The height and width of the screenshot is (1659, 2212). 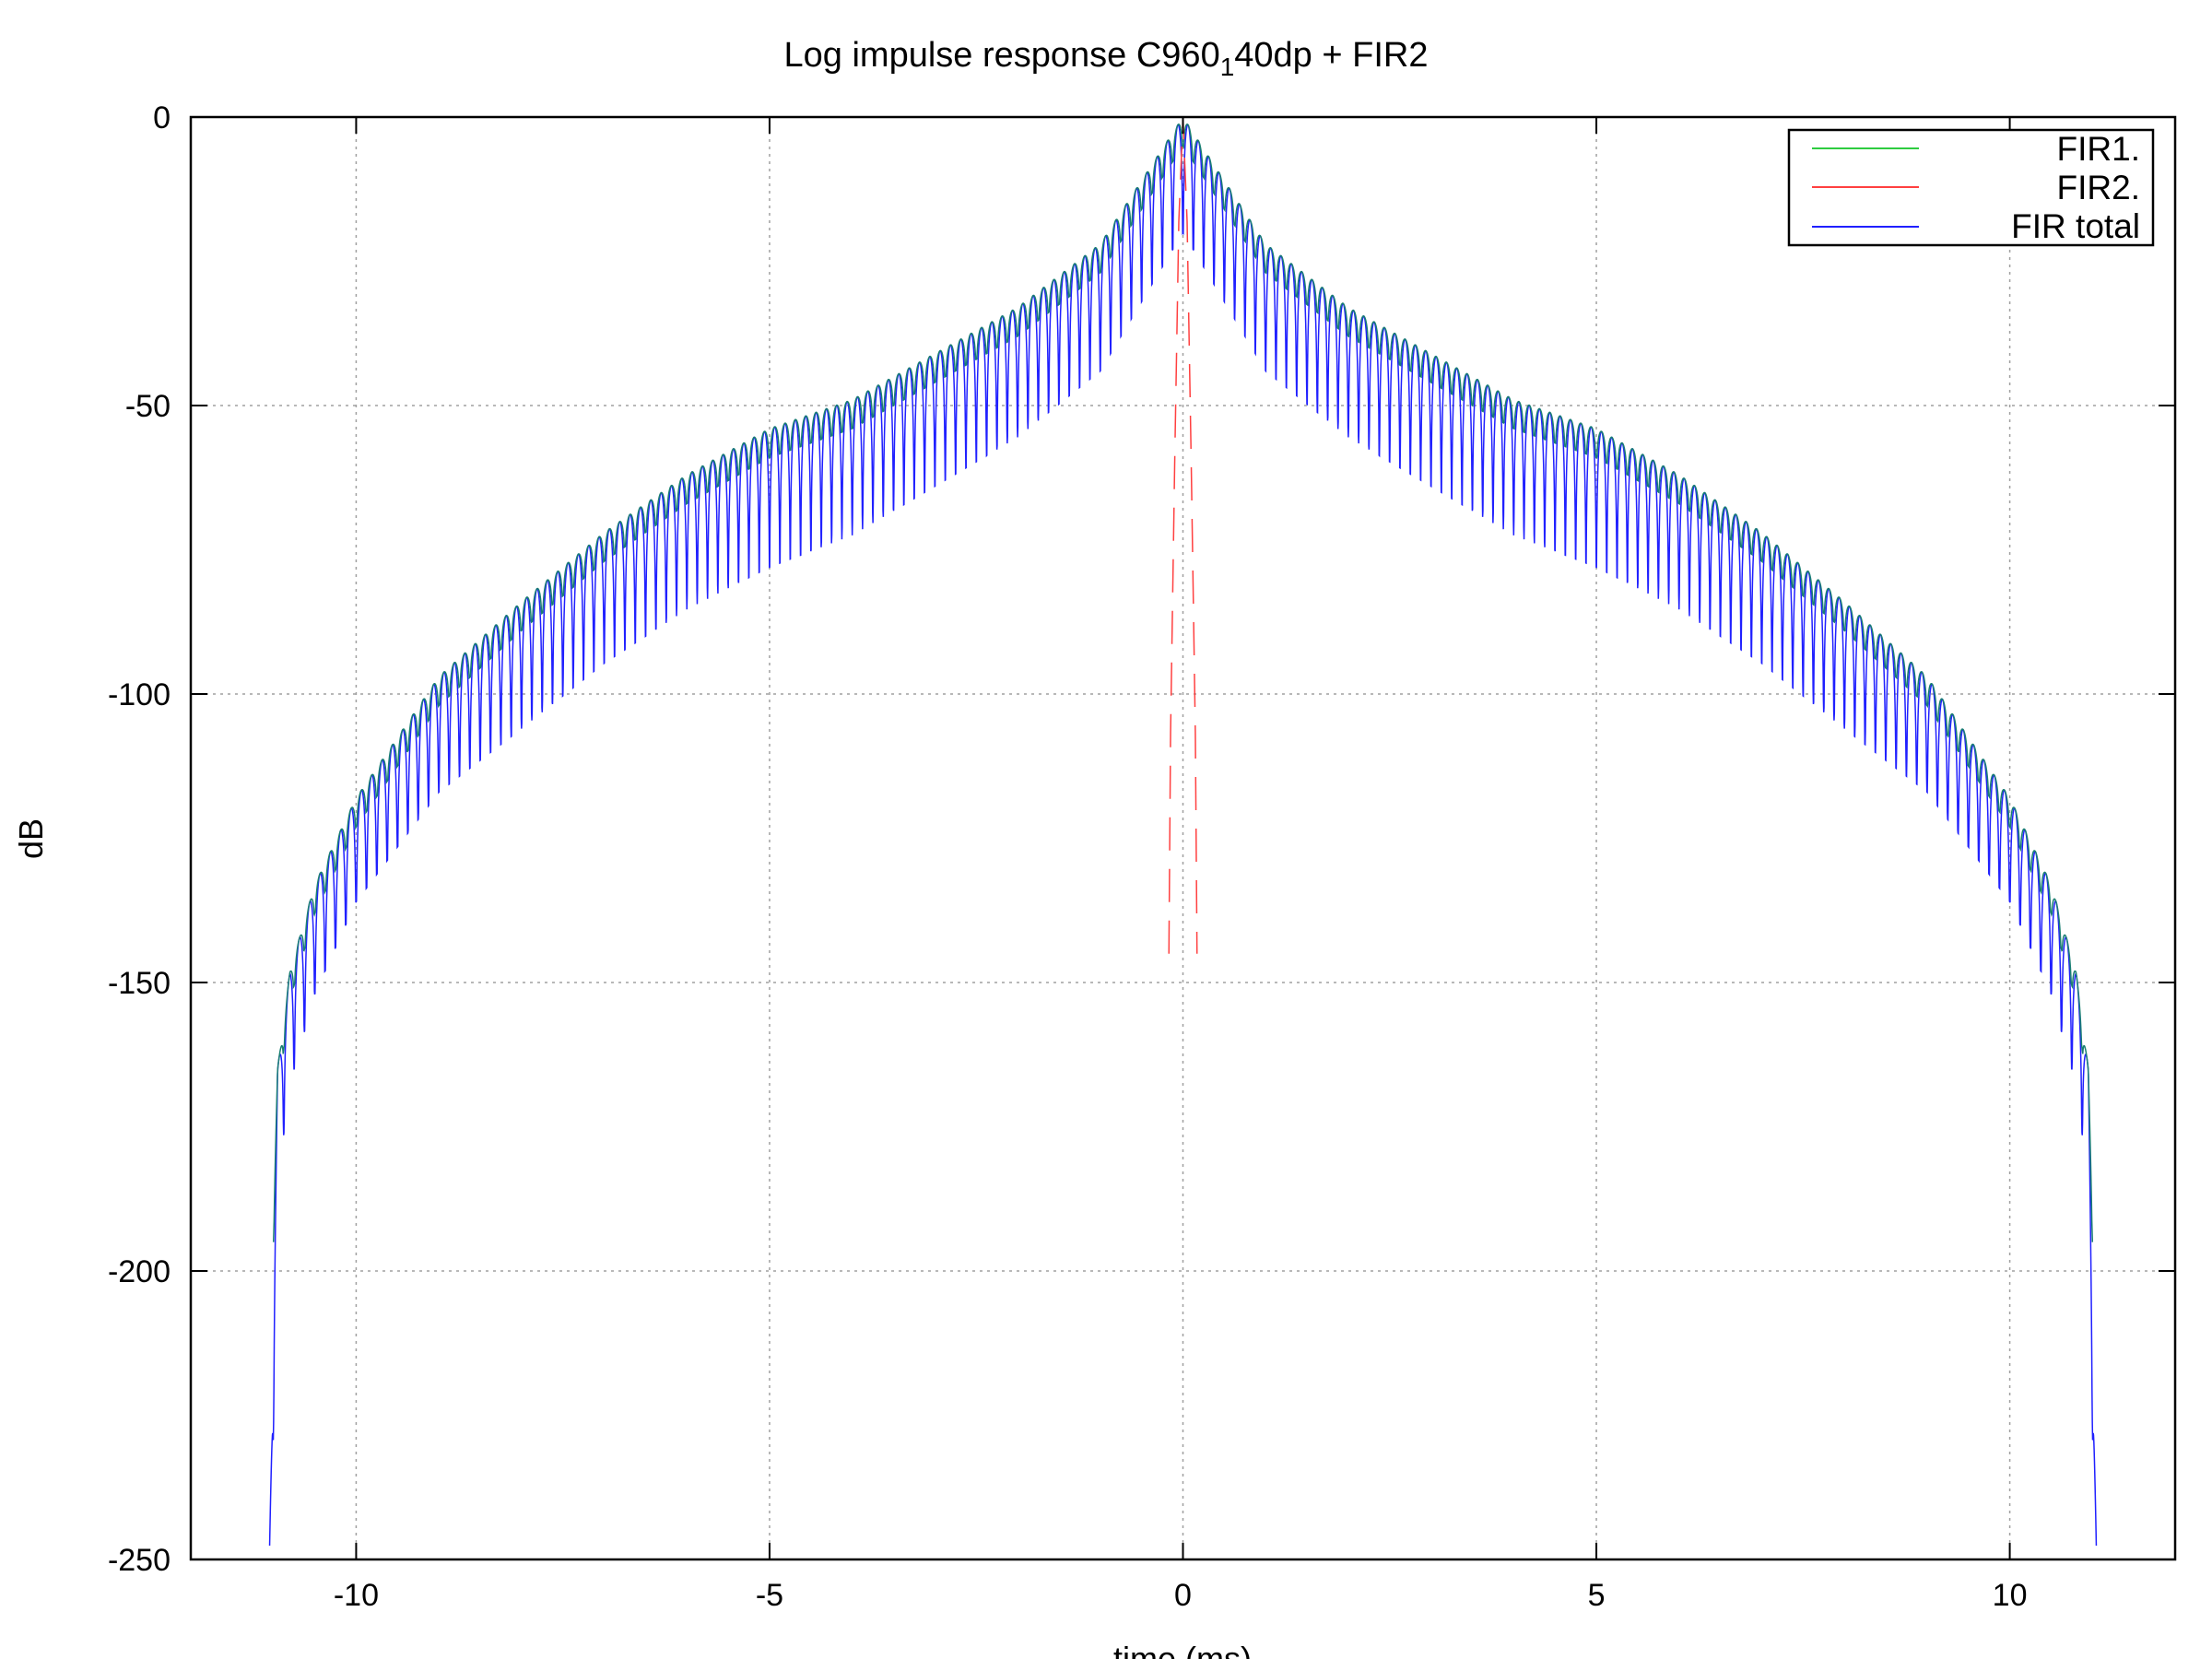 What do you see at coordinates (2098, 187) in the screenshot?
I see `legend-label-fir2: FIR2.` at bounding box center [2098, 187].